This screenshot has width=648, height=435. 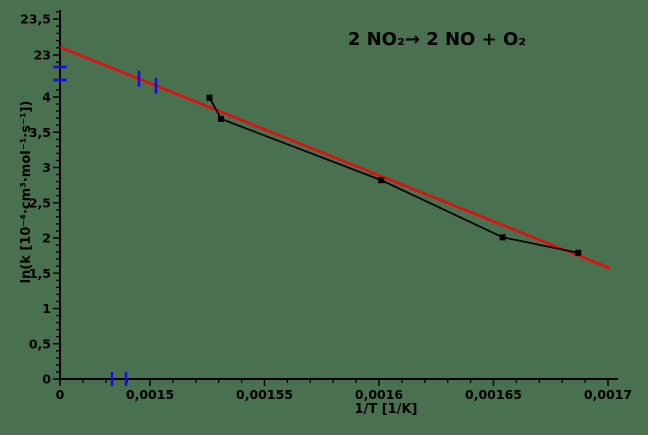 I want to click on y-ticks-group: 0 0,5 1 1,5 2 2,5 3 3,5 4 23 23,5, so click(x=40, y=199).